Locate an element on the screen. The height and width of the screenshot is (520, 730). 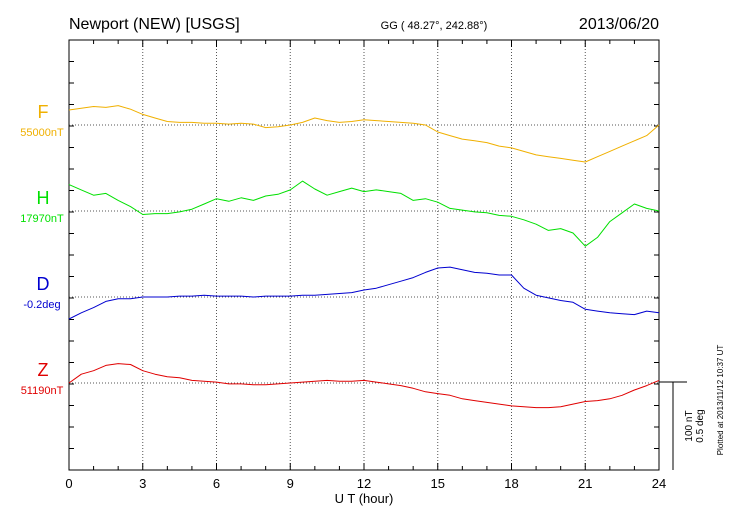
series-name-Z: Z is located at coordinates (43, 370).